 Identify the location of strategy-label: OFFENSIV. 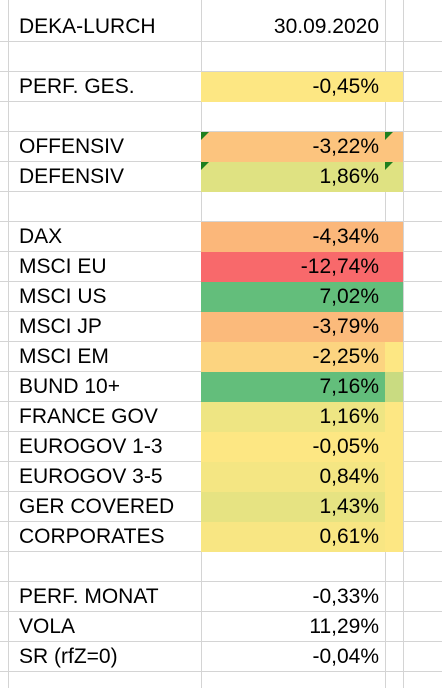
(72, 146).